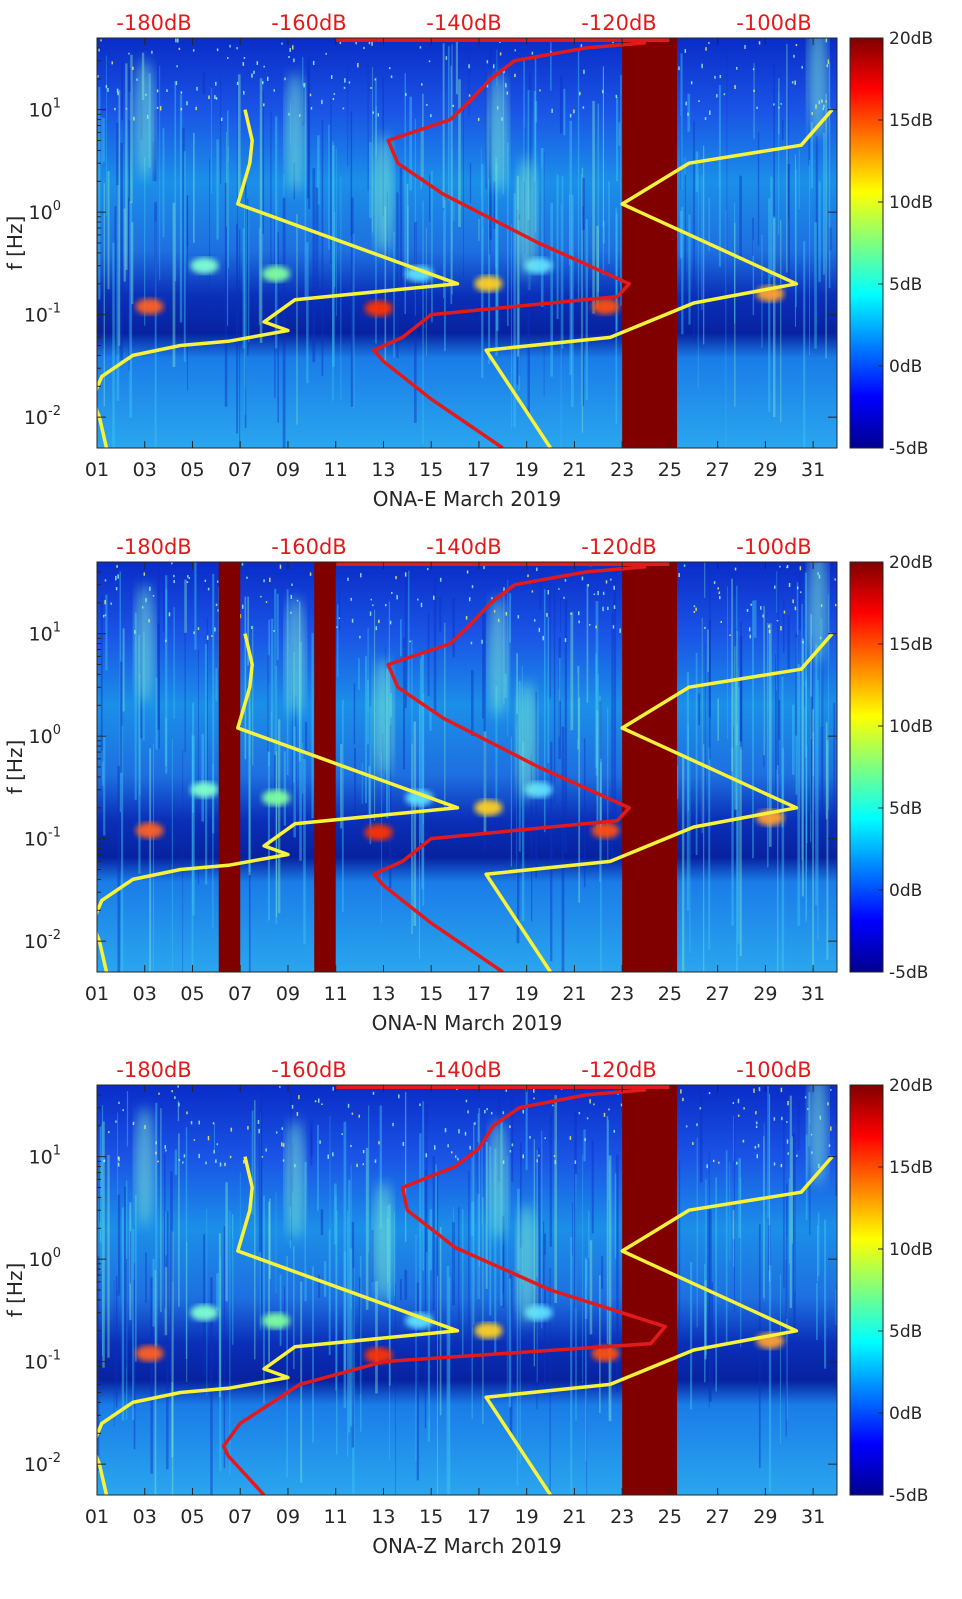  Describe the element at coordinates (288, 470) in the screenshot. I see `x-tick-label: 09` at that location.